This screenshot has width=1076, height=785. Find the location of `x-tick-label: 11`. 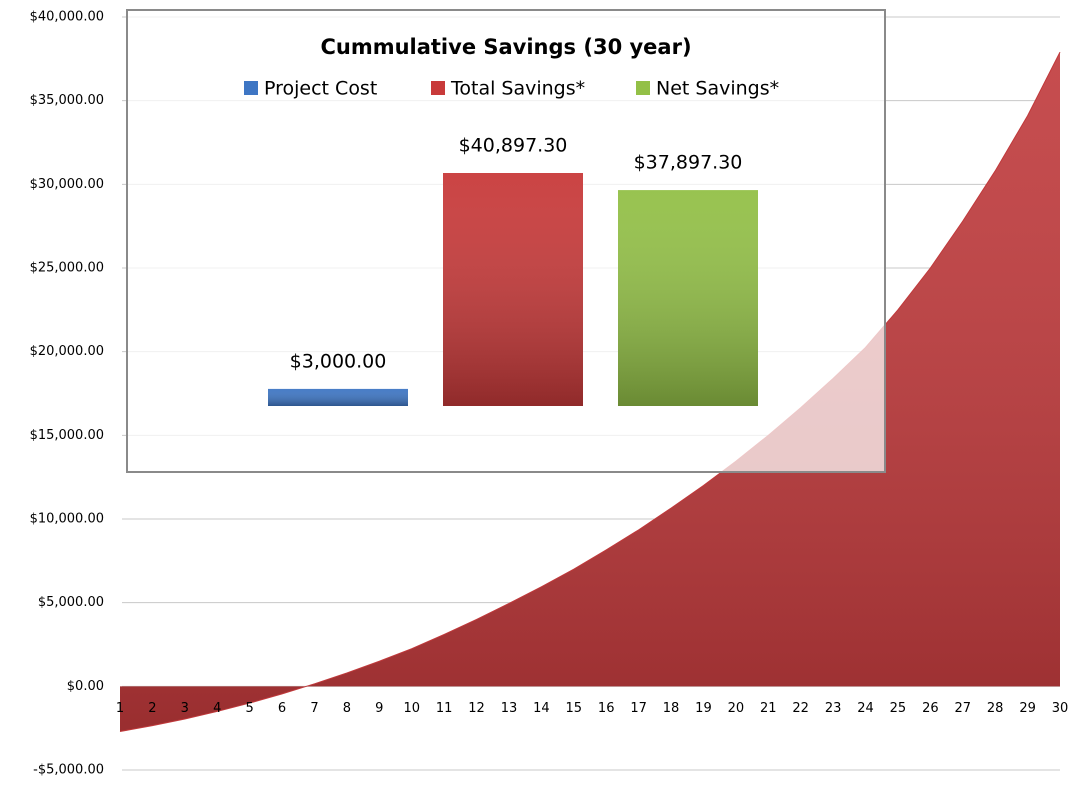

x-tick-label: 11 is located at coordinates (444, 708).